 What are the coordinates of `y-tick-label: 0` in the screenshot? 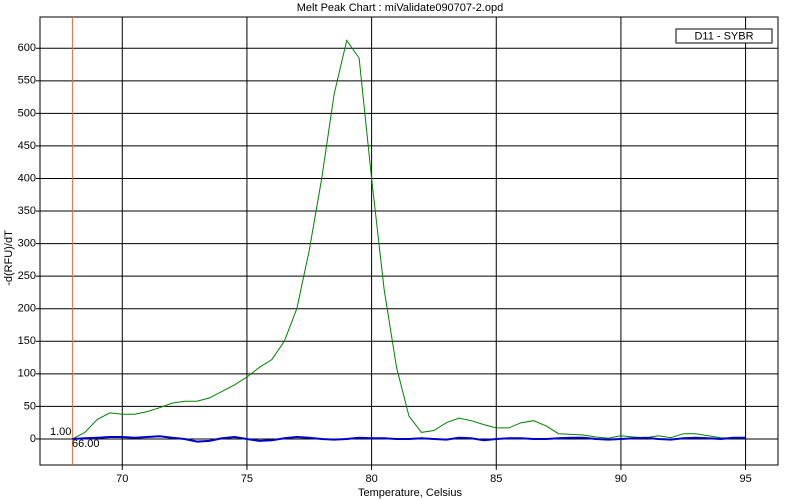 It's located at (33, 439).